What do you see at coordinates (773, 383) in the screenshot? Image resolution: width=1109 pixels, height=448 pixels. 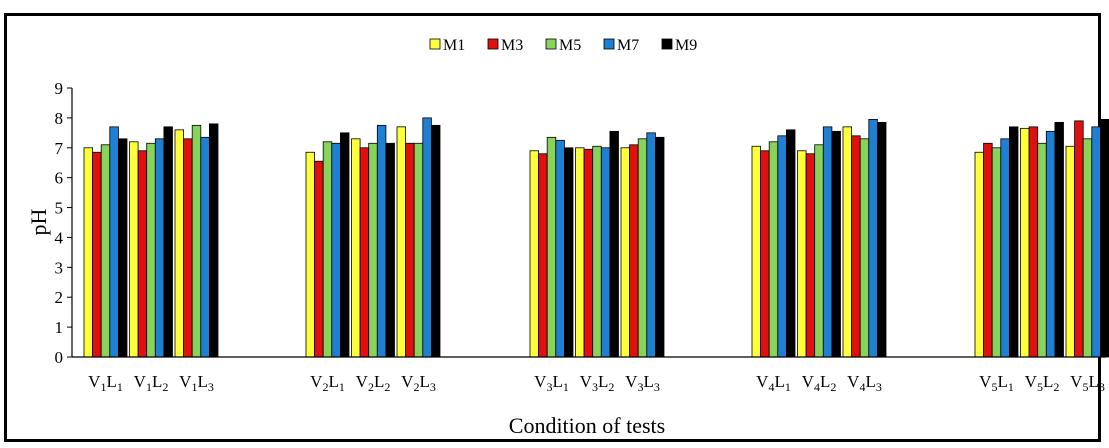 I see `x-tick-label: V4L1` at bounding box center [773, 383].